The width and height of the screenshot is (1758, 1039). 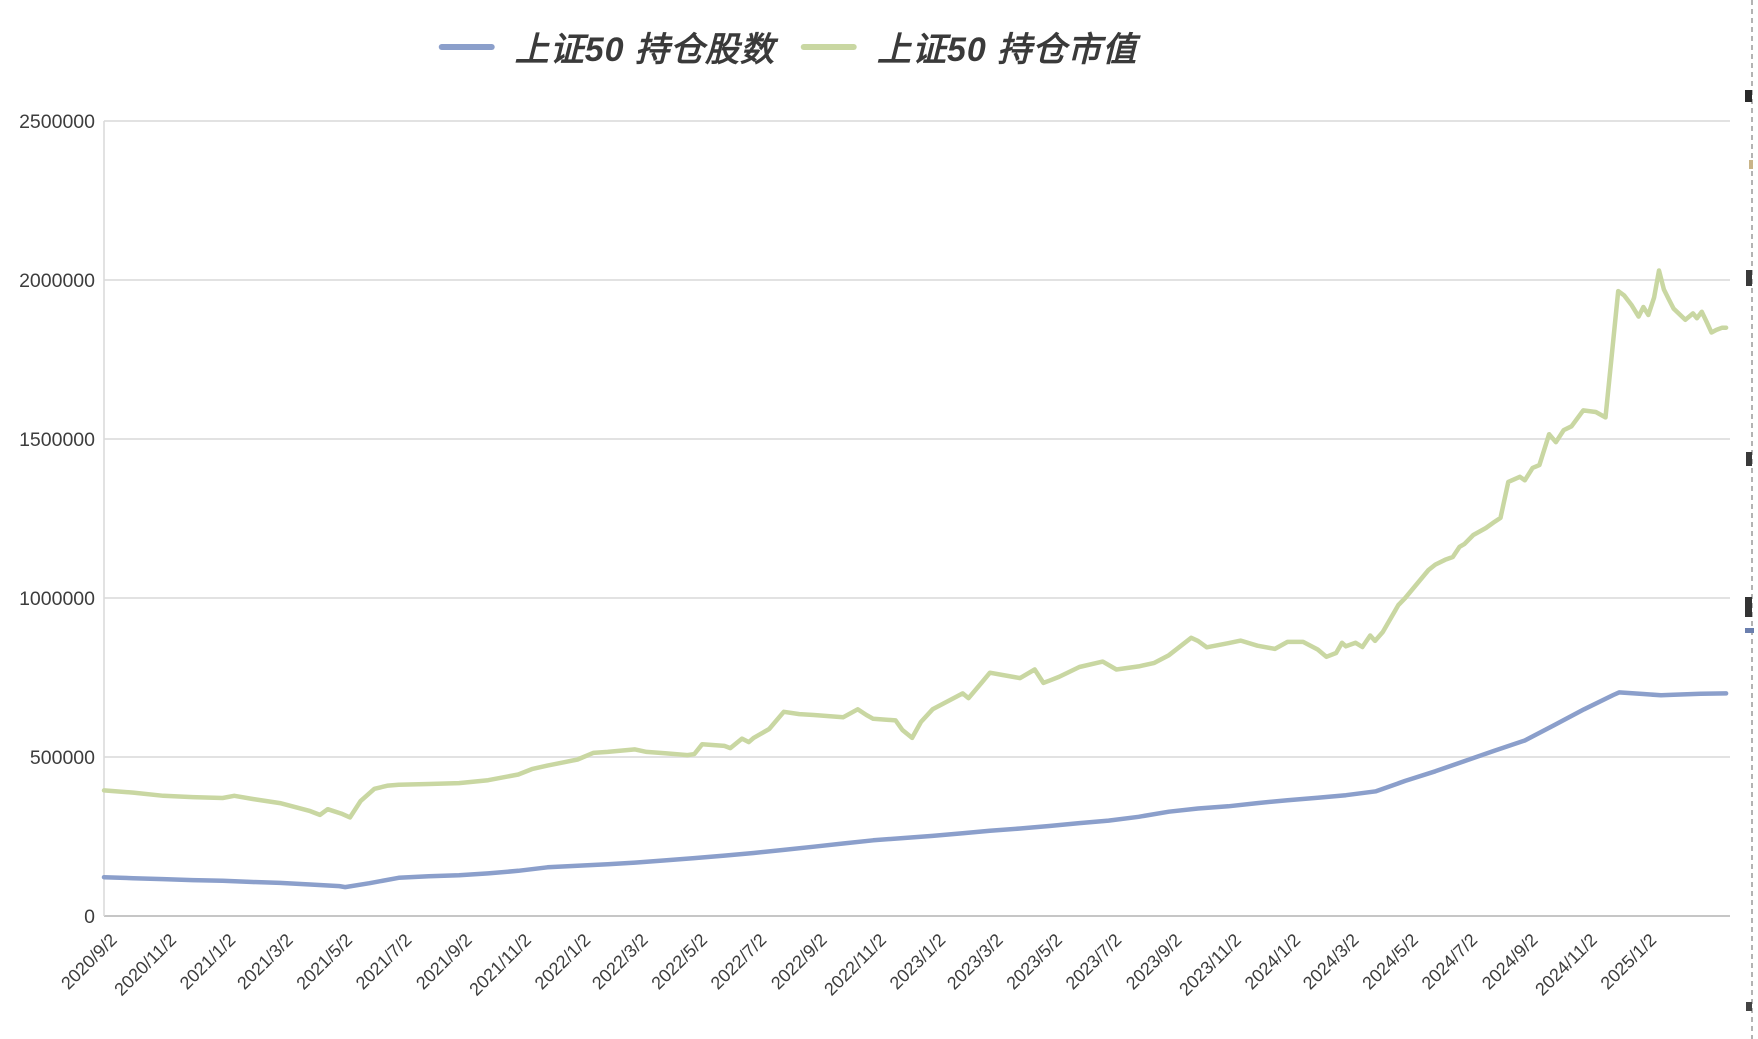 What do you see at coordinates (384, 962) in the screenshot?
I see `x-axis-tick-label: 2021/7/2` at bounding box center [384, 962].